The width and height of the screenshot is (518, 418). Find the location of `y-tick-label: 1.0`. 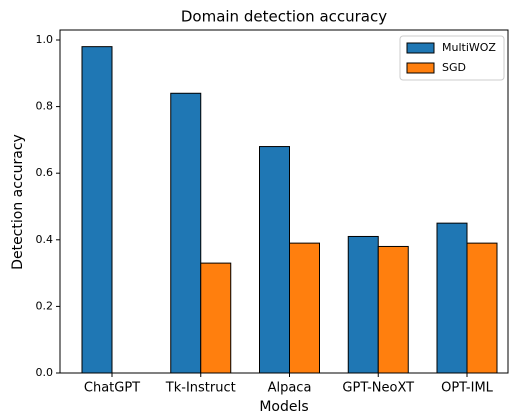

y-tick-label: 1.0 is located at coordinates (45, 39).